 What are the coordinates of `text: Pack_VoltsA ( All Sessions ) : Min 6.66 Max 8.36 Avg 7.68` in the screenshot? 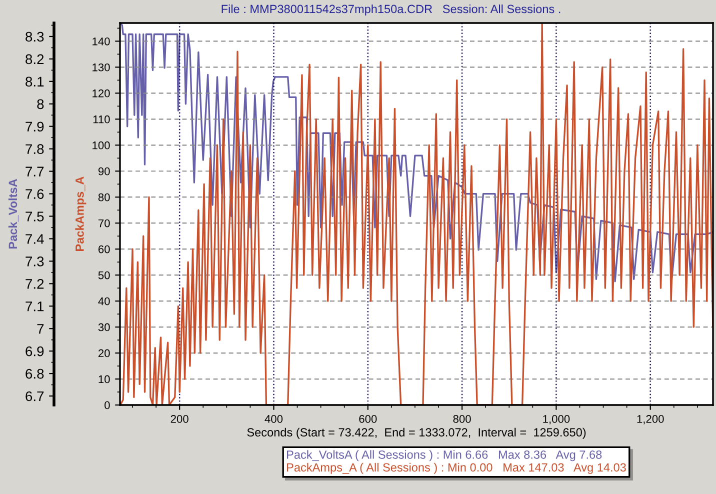 It's located at (444, 456).